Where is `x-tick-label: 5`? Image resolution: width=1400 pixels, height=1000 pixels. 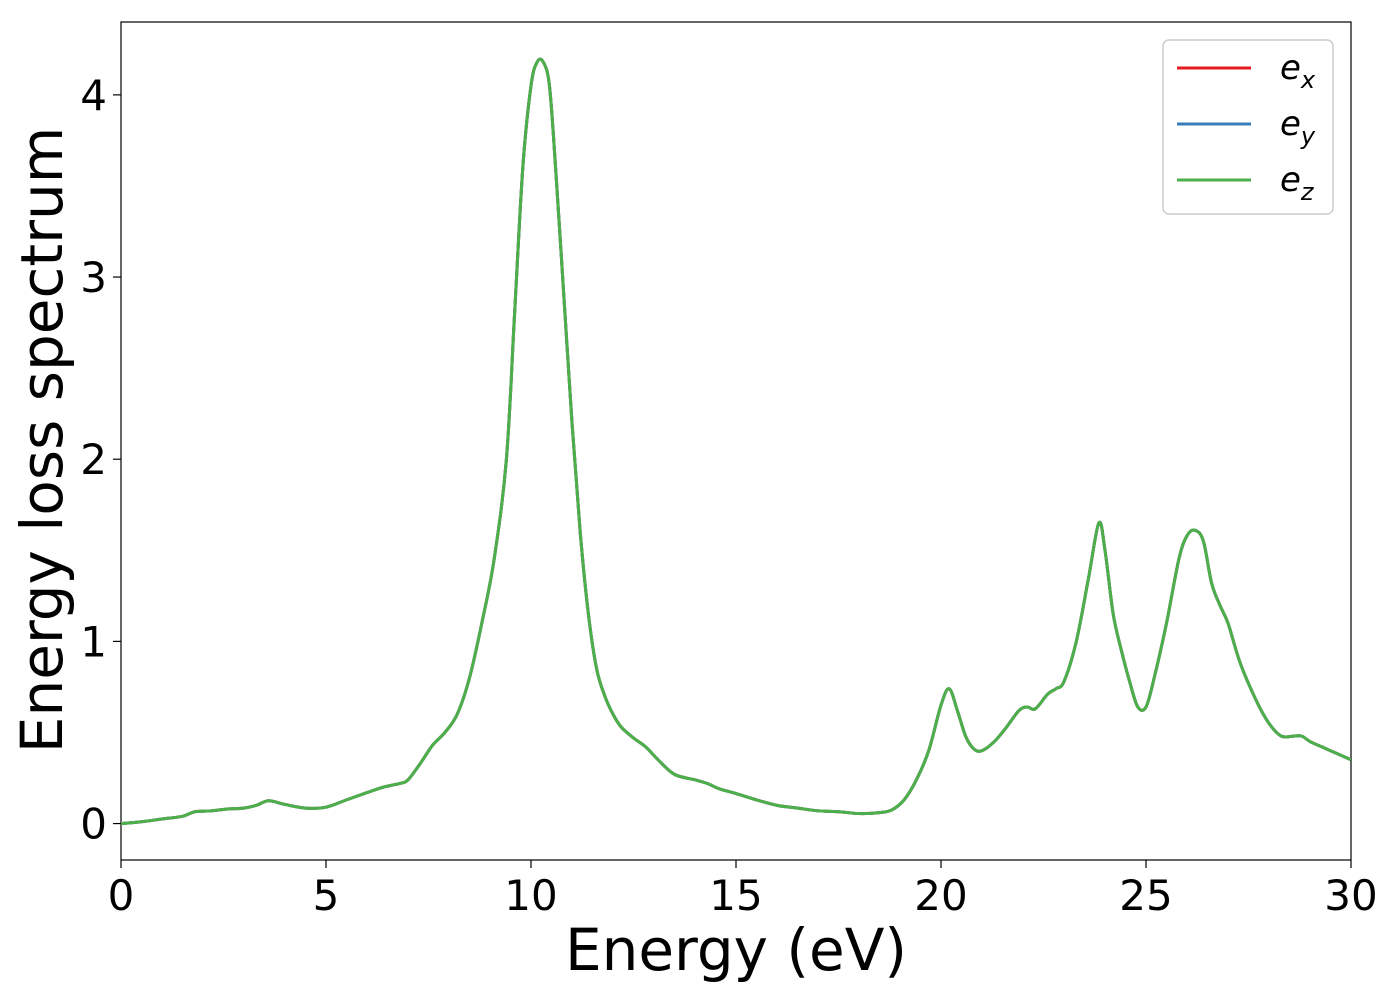 x-tick-label: 5 is located at coordinates (326, 895).